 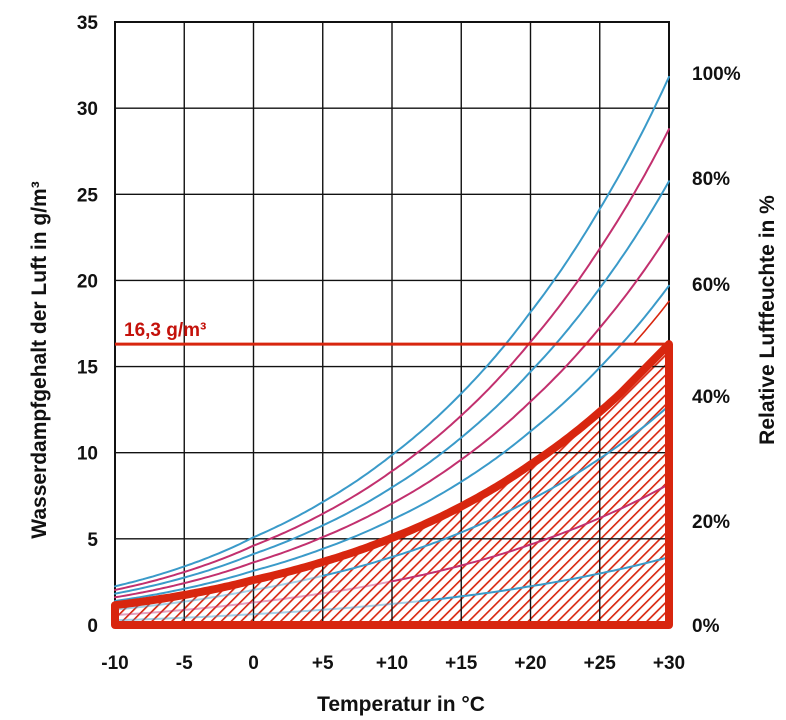 I want to click on x-tick-label: 0, so click(x=253, y=663).